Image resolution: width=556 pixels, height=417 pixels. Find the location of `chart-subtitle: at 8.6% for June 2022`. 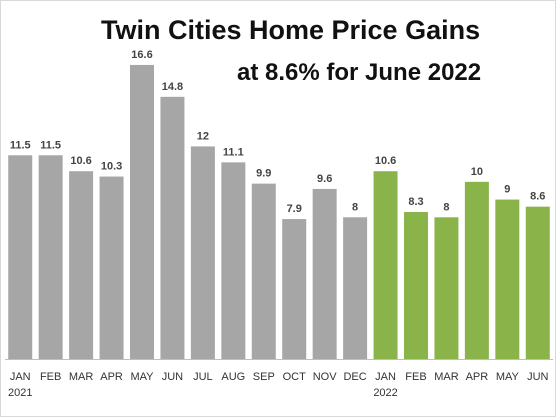

chart-subtitle: at 8.6% for June 2022 is located at coordinates (359, 72).